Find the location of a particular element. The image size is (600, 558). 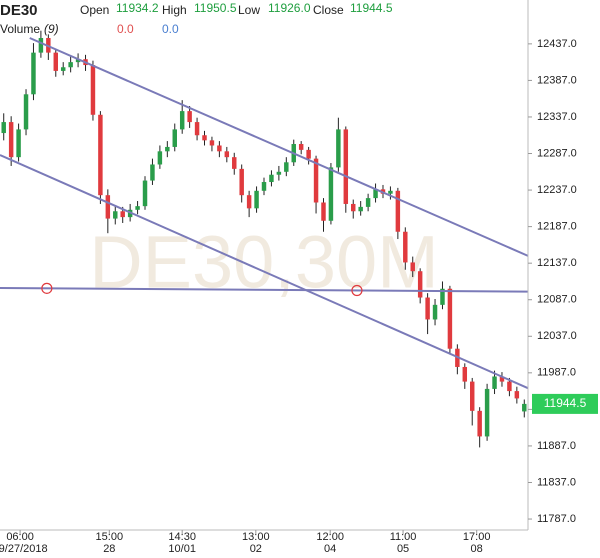

x-tick-sublabel: 05 is located at coordinates (403, 549).